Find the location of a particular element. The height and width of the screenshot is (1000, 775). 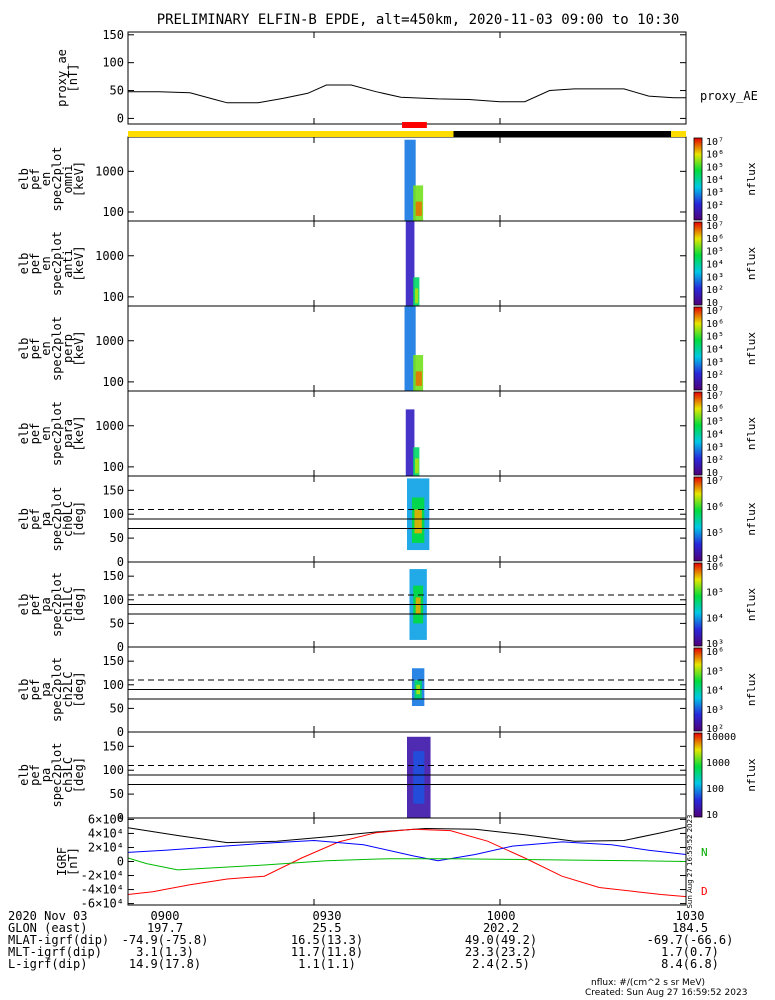

ylabel-line: para is located at coordinates (68, 433).